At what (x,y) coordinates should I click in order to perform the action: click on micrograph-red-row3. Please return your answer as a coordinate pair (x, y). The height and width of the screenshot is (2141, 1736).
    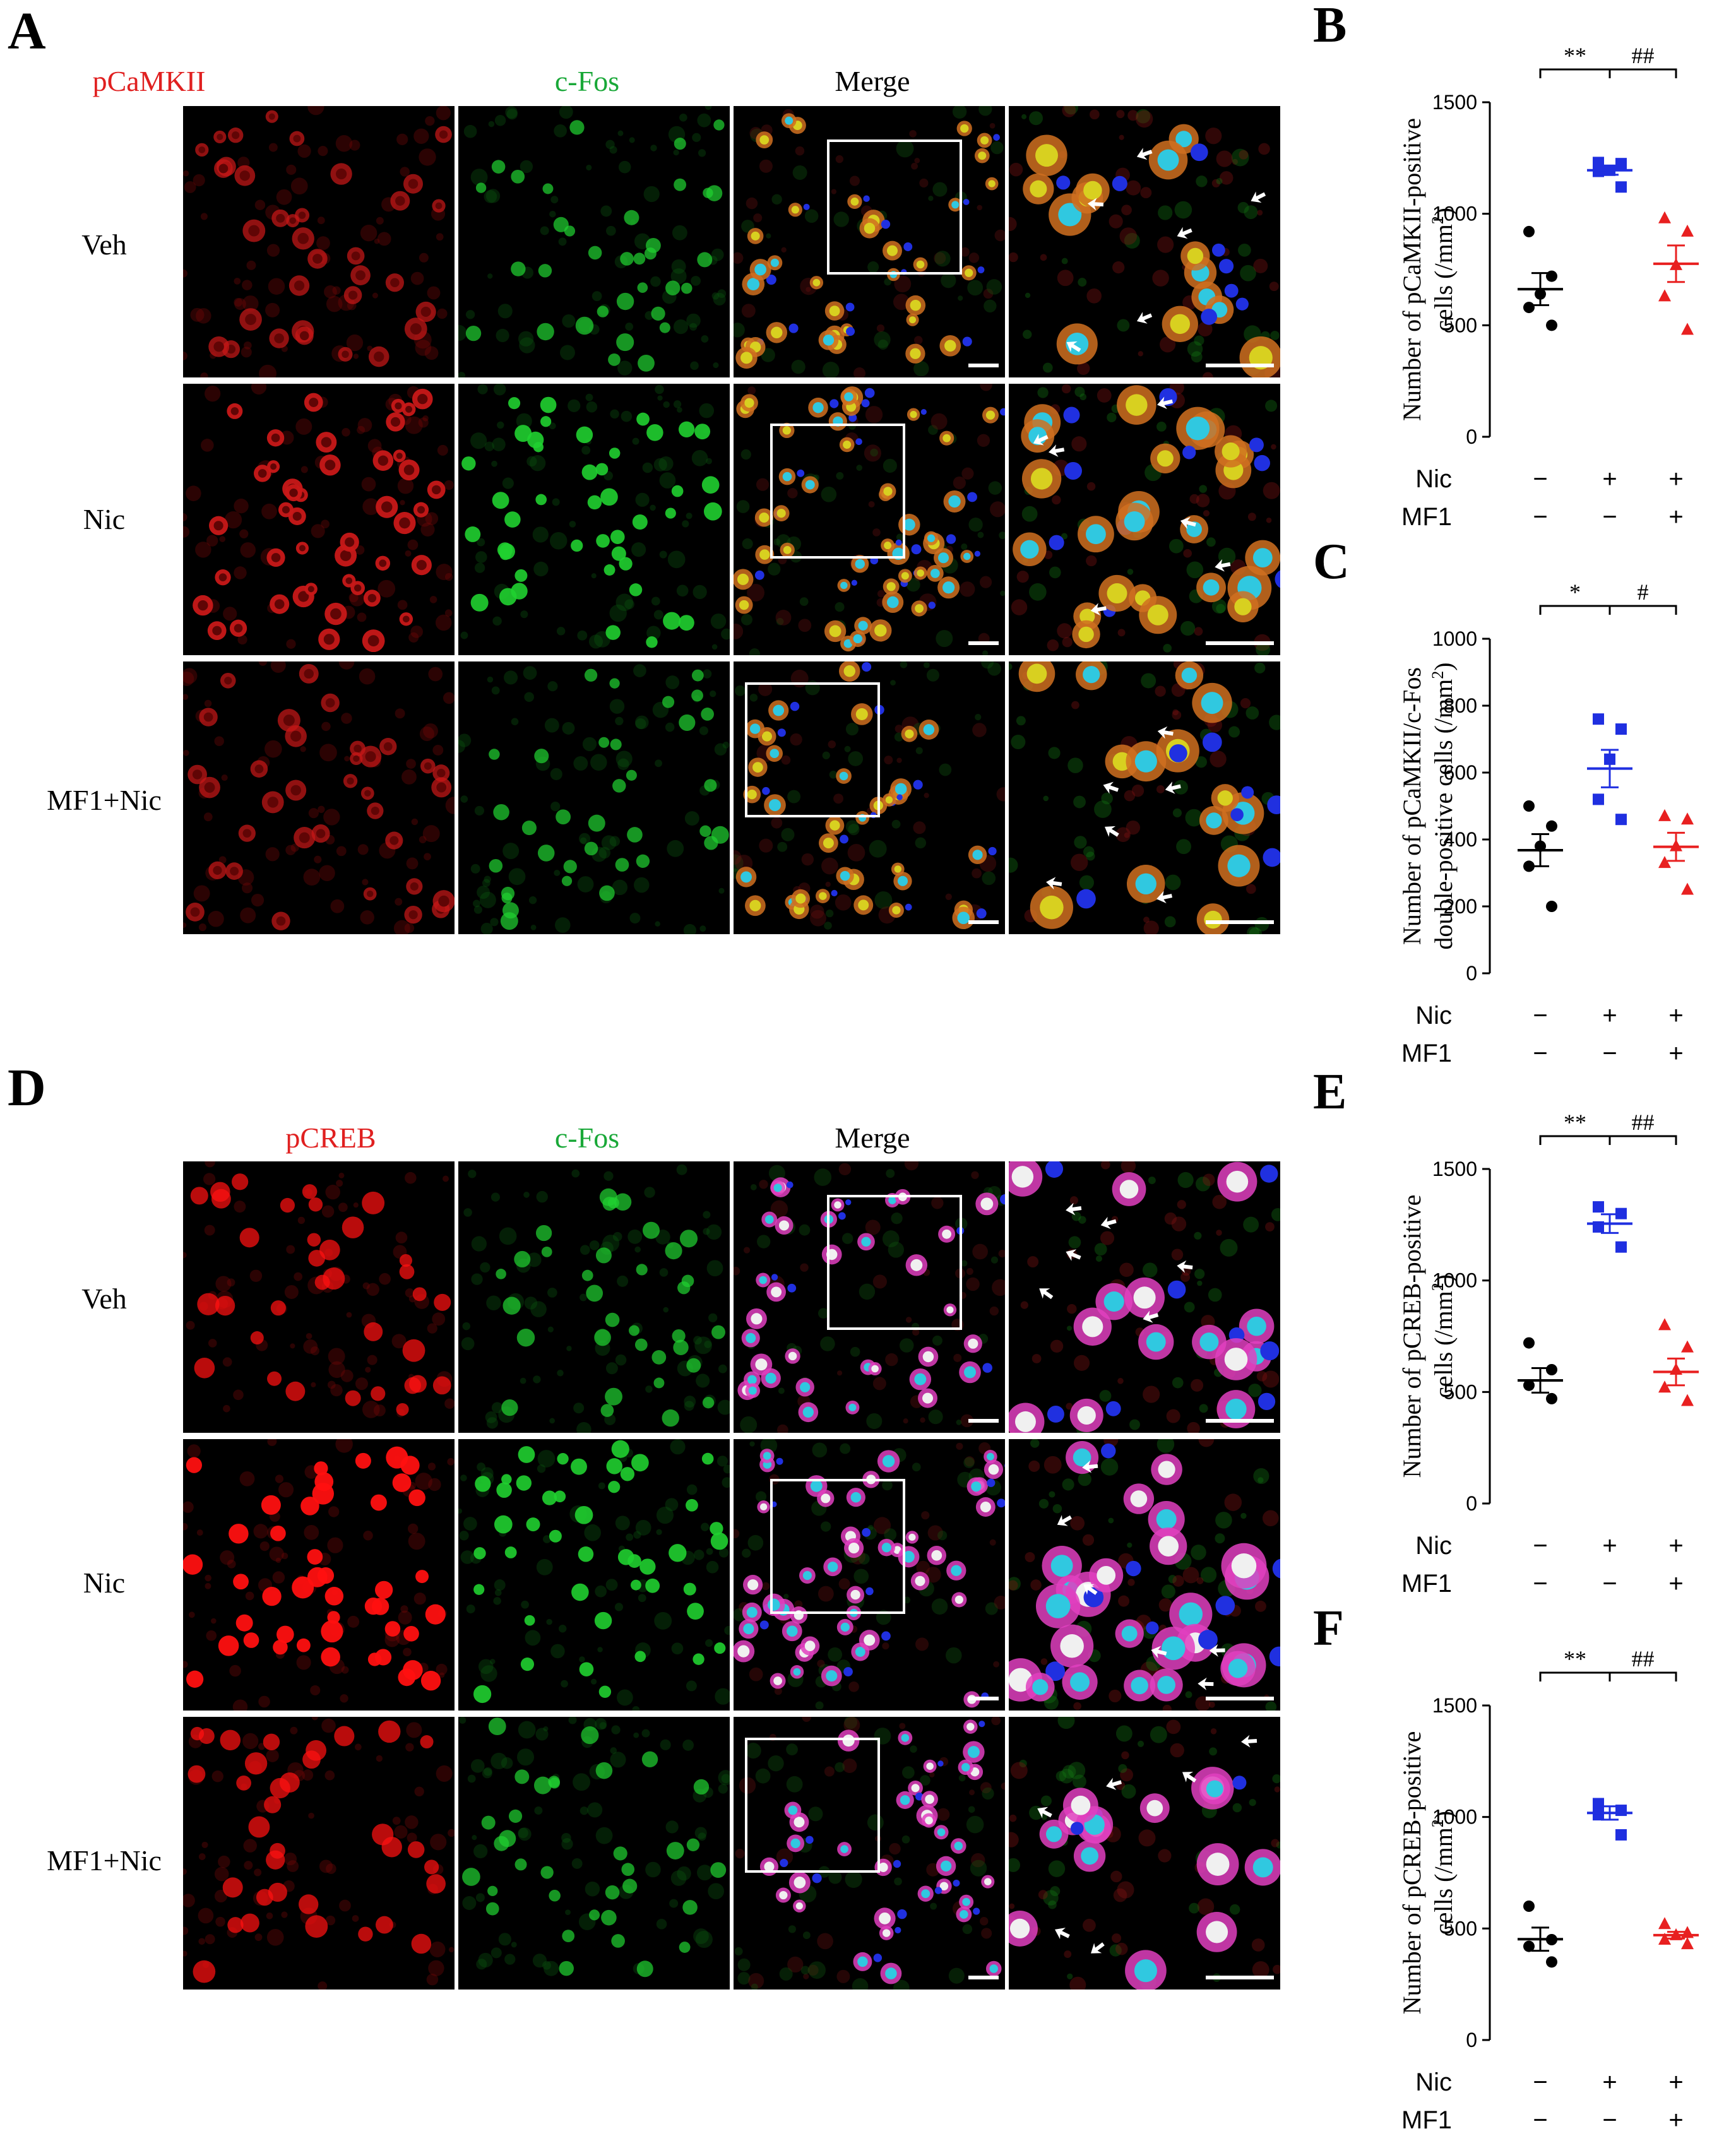
    Looking at the image, I should click on (319, 798).